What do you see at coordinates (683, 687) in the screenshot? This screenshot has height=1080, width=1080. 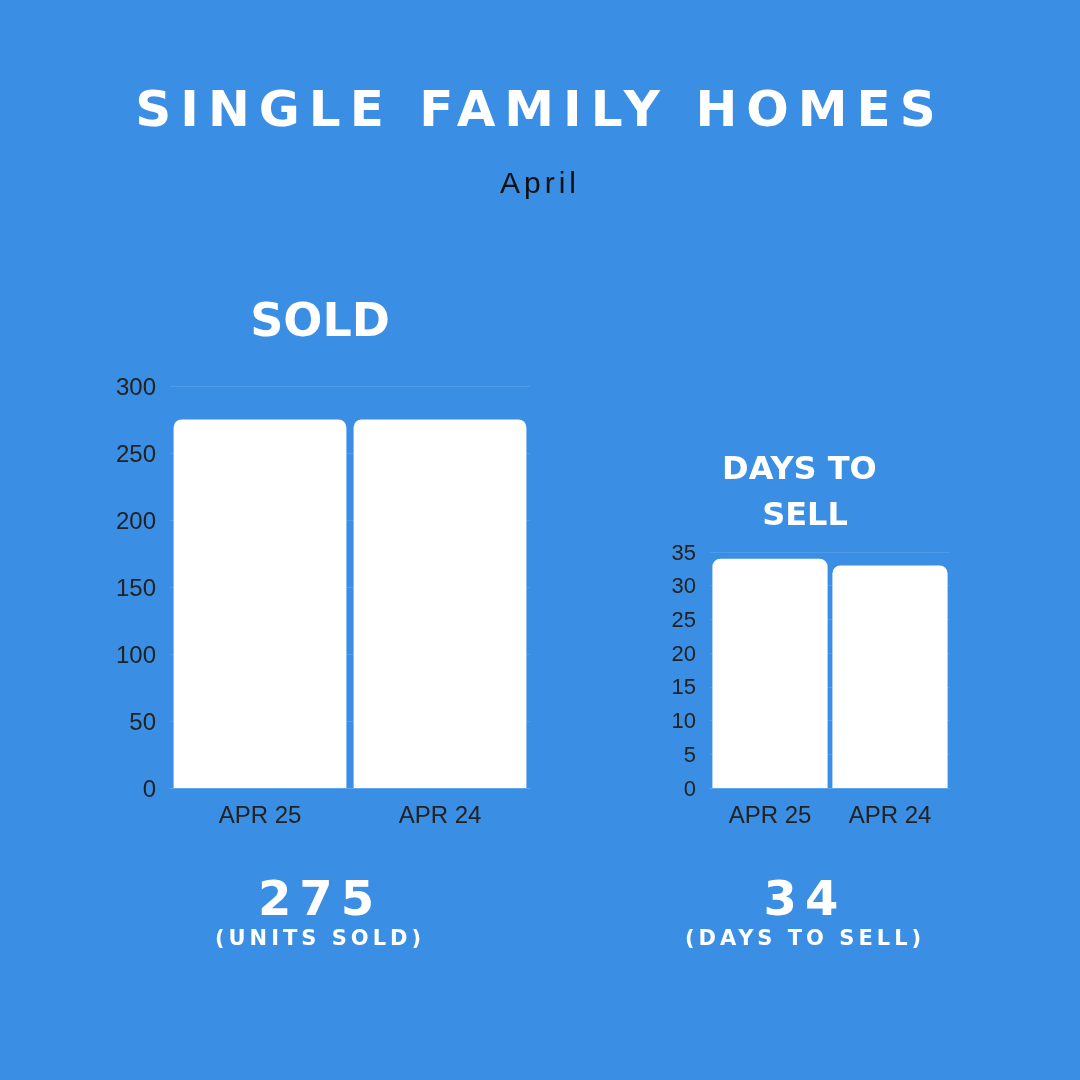 I see `y-tick-label: 15` at bounding box center [683, 687].